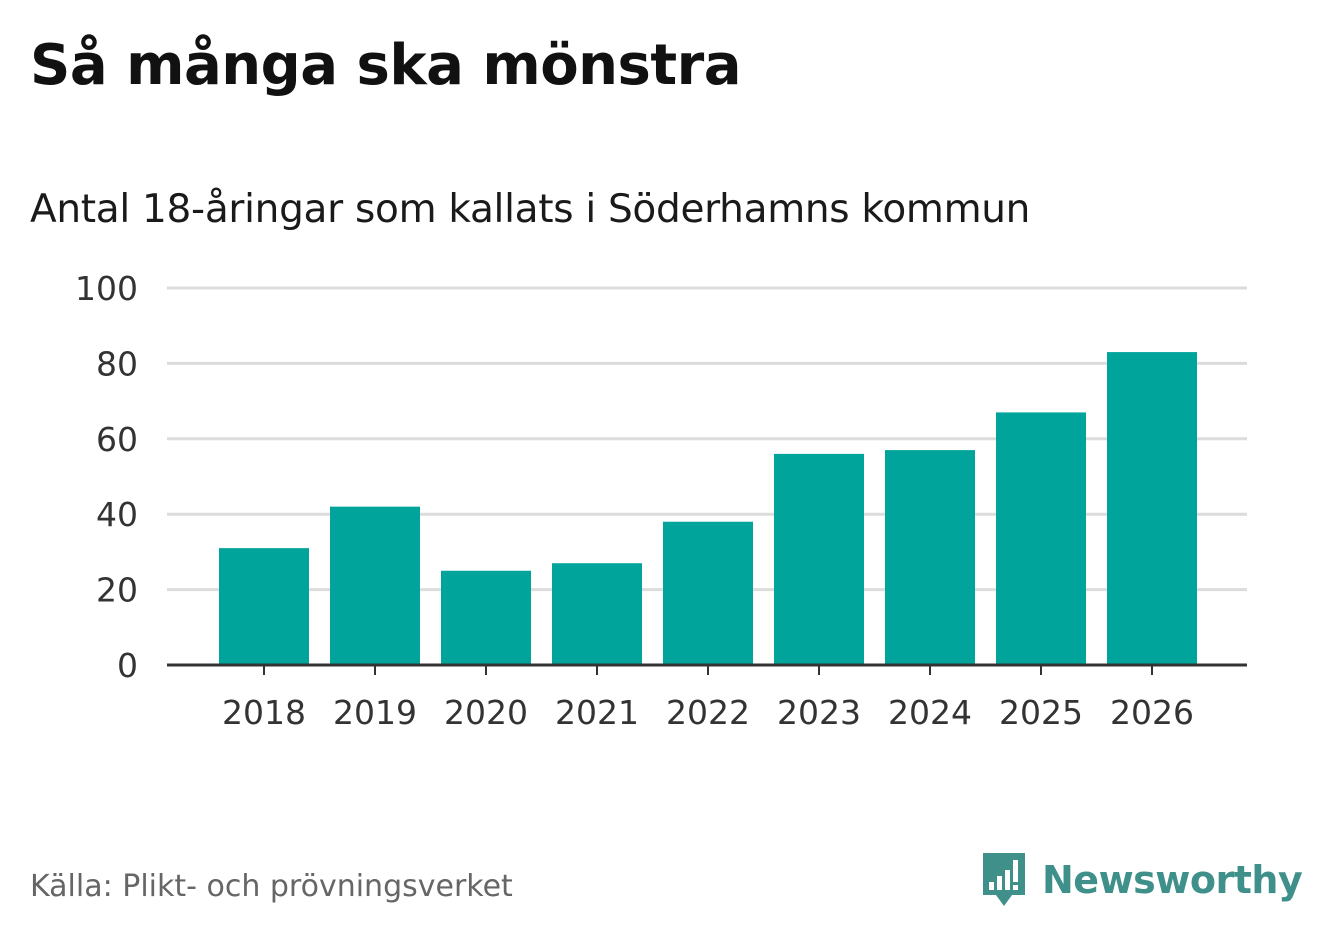 The width and height of the screenshot is (1322, 939). What do you see at coordinates (1152, 508) in the screenshot?
I see `bar-2026` at bounding box center [1152, 508].